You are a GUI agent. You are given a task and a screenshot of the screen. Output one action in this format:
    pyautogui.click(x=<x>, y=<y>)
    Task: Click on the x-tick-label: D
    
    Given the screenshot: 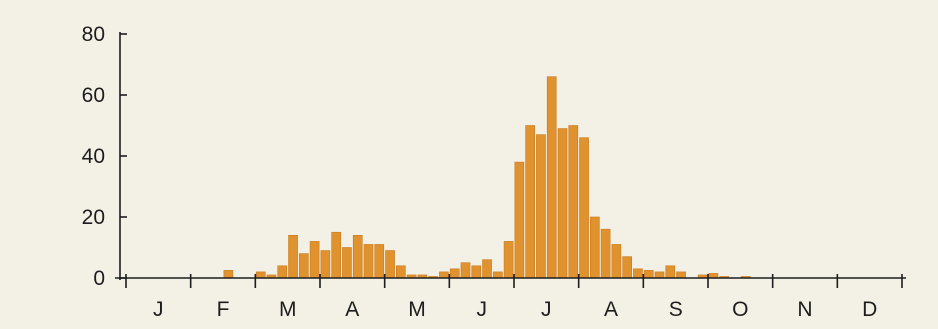 What is the action you would take?
    pyautogui.click(x=869, y=309)
    